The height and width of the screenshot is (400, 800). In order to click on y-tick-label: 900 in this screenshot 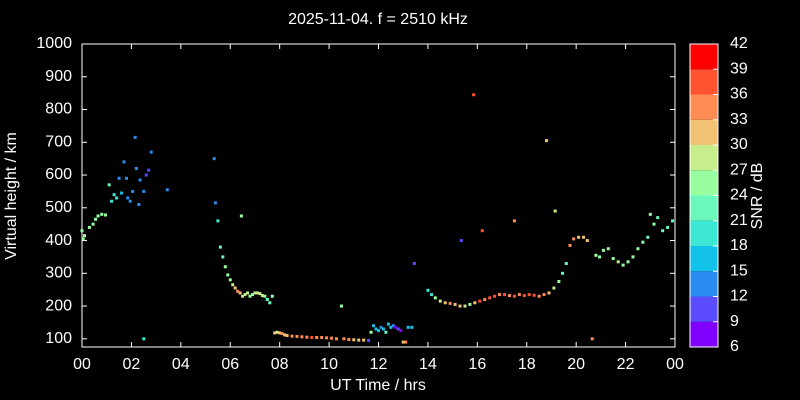, I will do `click(58, 76)`.